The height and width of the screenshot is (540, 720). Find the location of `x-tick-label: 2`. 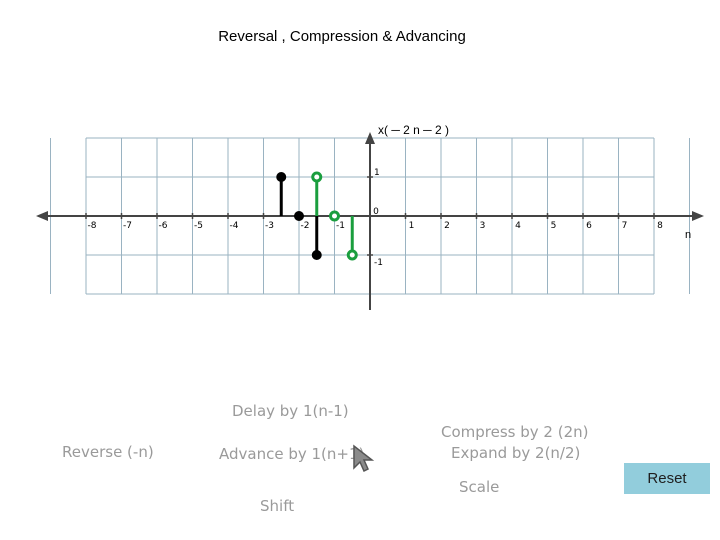

x-tick-label: 2 is located at coordinates (447, 226).